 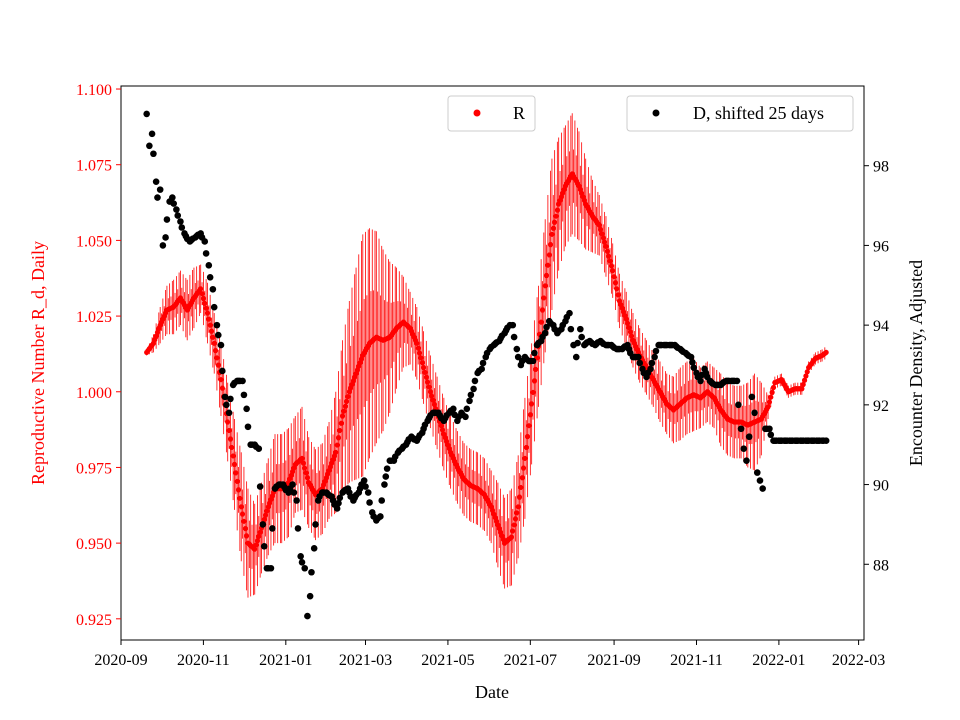 I want to click on left-tick-label: 1.025, so click(x=94, y=317).